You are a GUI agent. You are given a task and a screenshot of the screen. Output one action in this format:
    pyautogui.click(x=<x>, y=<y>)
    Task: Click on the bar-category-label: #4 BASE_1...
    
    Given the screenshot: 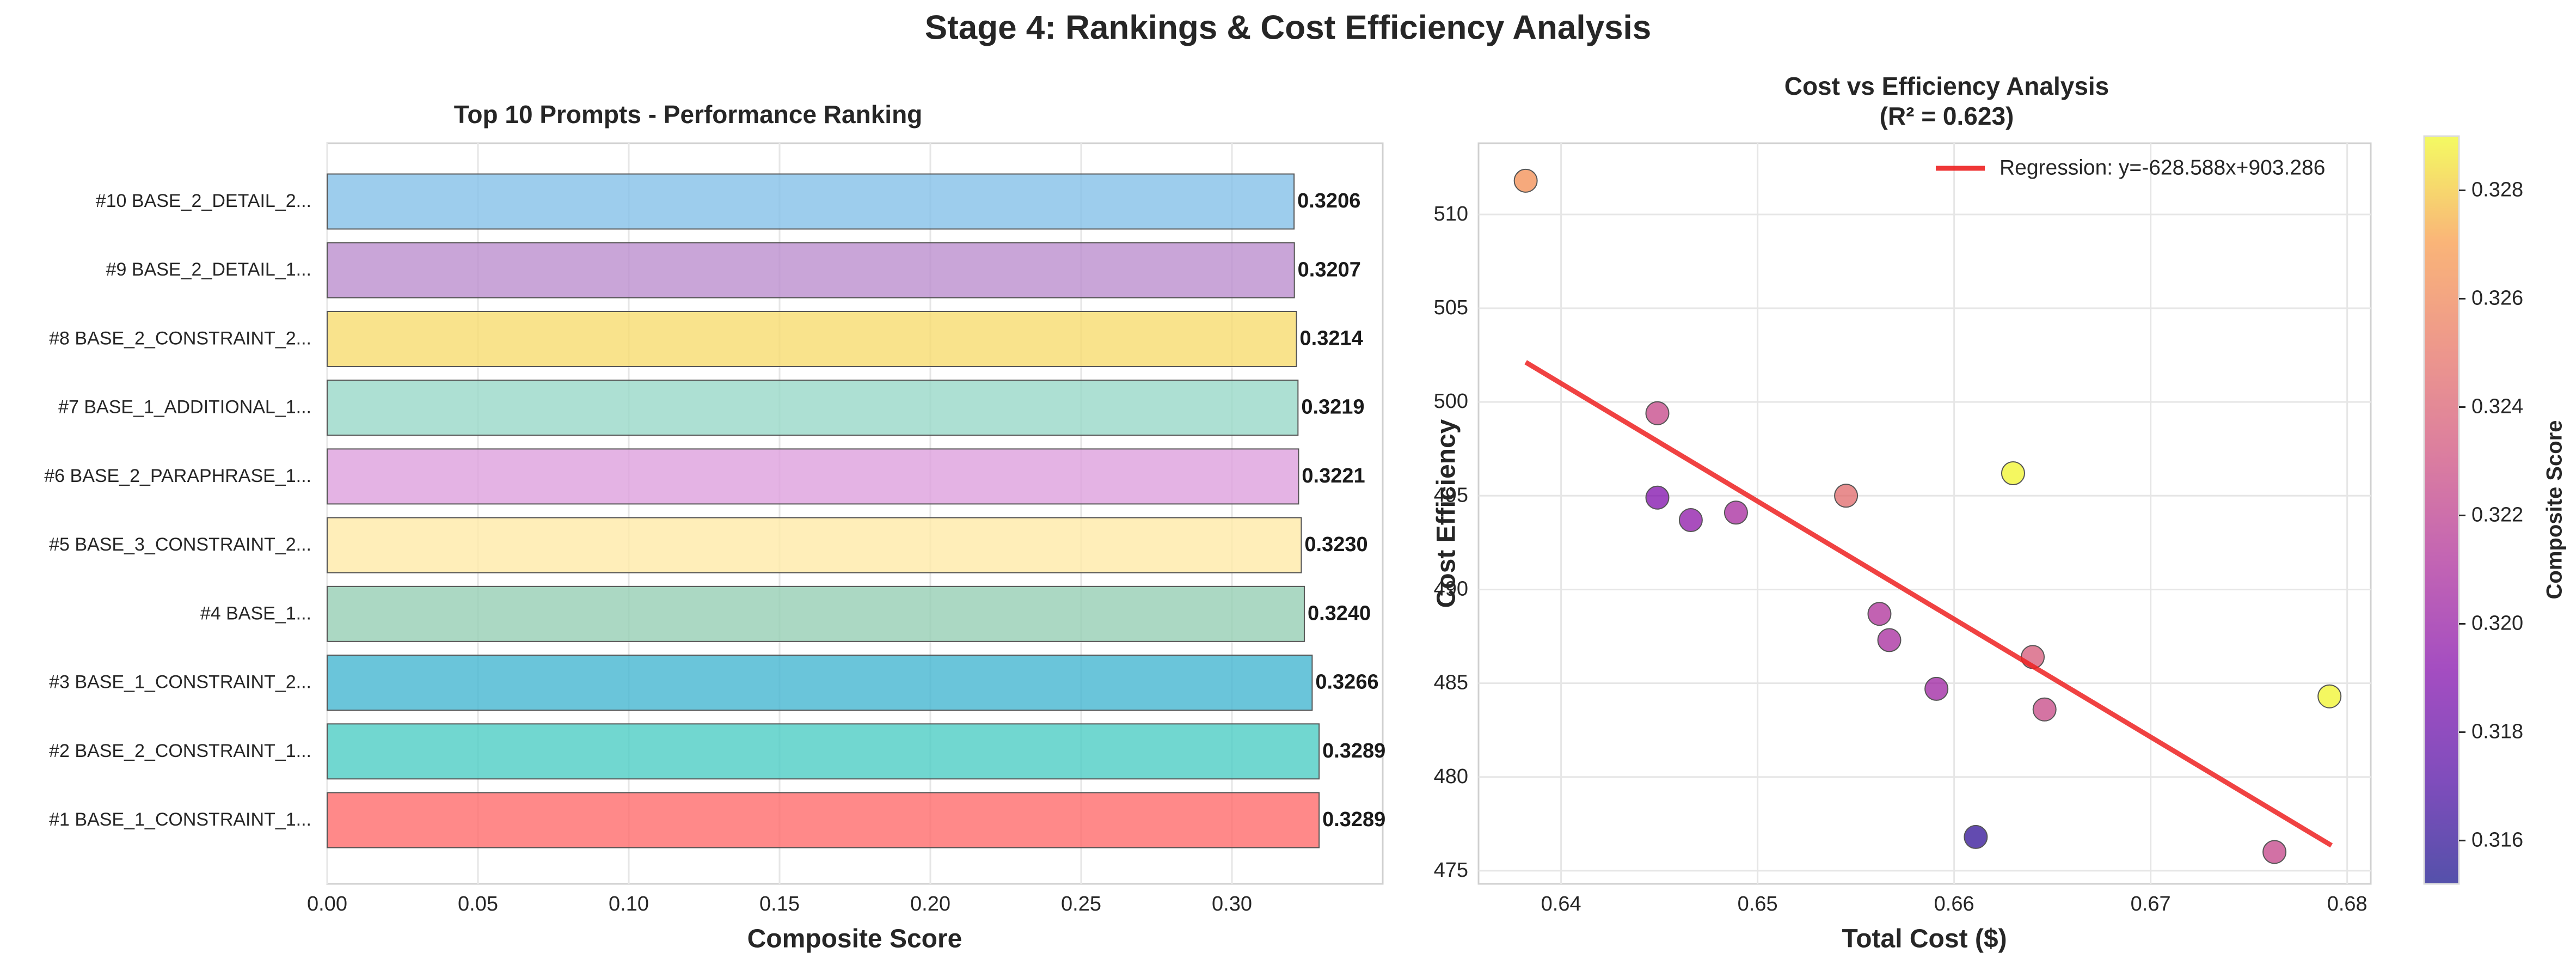 What is the action you would take?
    pyautogui.click(x=255, y=614)
    